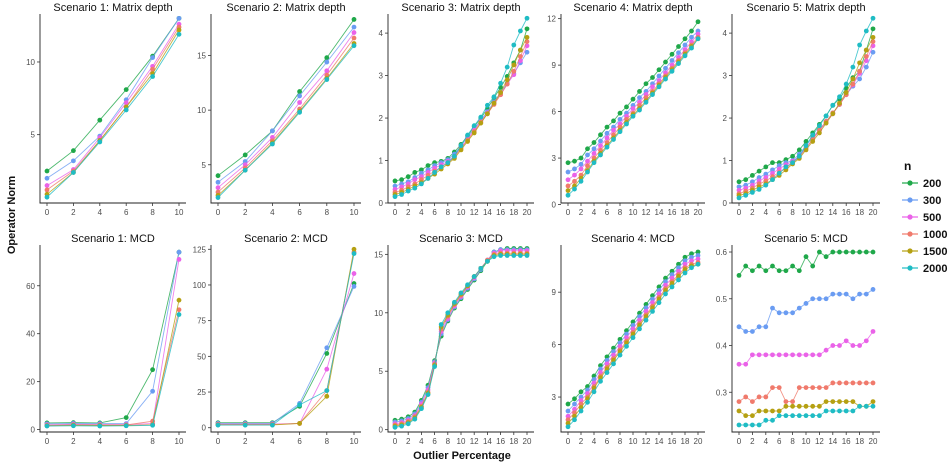 The height and width of the screenshot is (470, 952). What do you see at coordinates (725, 33) in the screenshot?
I see `y-tick-label: 4` at bounding box center [725, 33].